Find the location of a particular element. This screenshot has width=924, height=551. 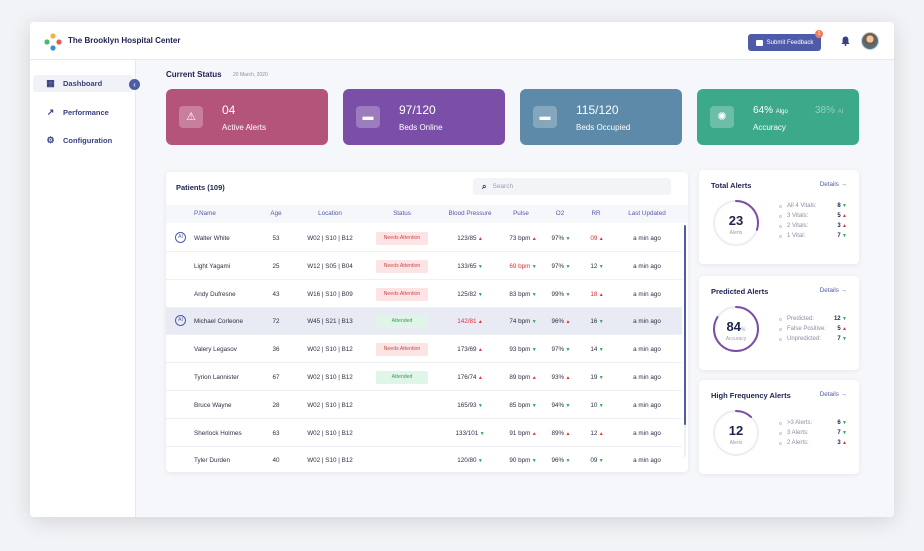

table-scrollbar is located at coordinates (685, 341).